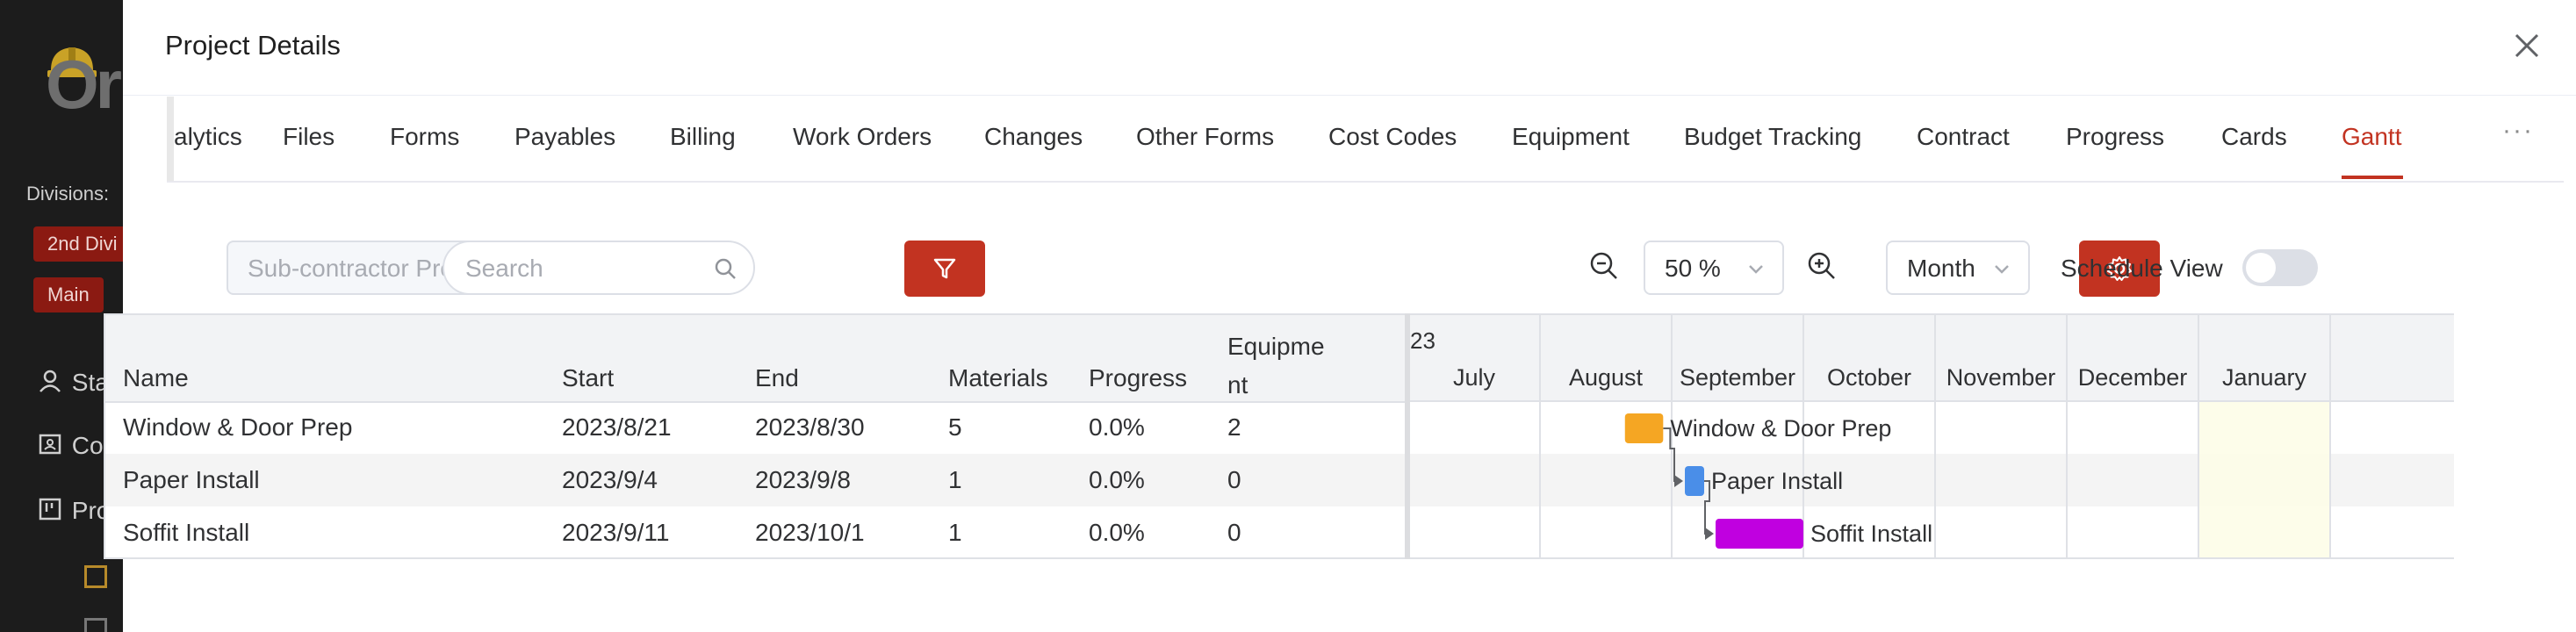 This screenshot has height=632, width=2576. Describe the element at coordinates (2142, 269) in the screenshot. I see `schedule-view-label: Schedule View` at that location.